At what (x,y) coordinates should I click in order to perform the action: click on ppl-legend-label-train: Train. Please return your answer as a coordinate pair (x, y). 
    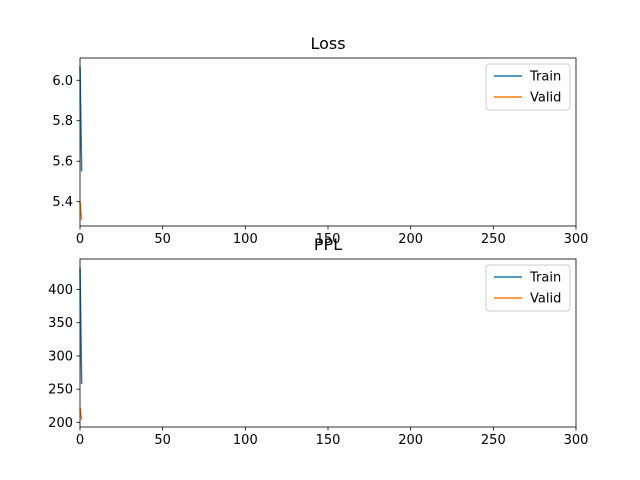
    Looking at the image, I should click on (545, 278).